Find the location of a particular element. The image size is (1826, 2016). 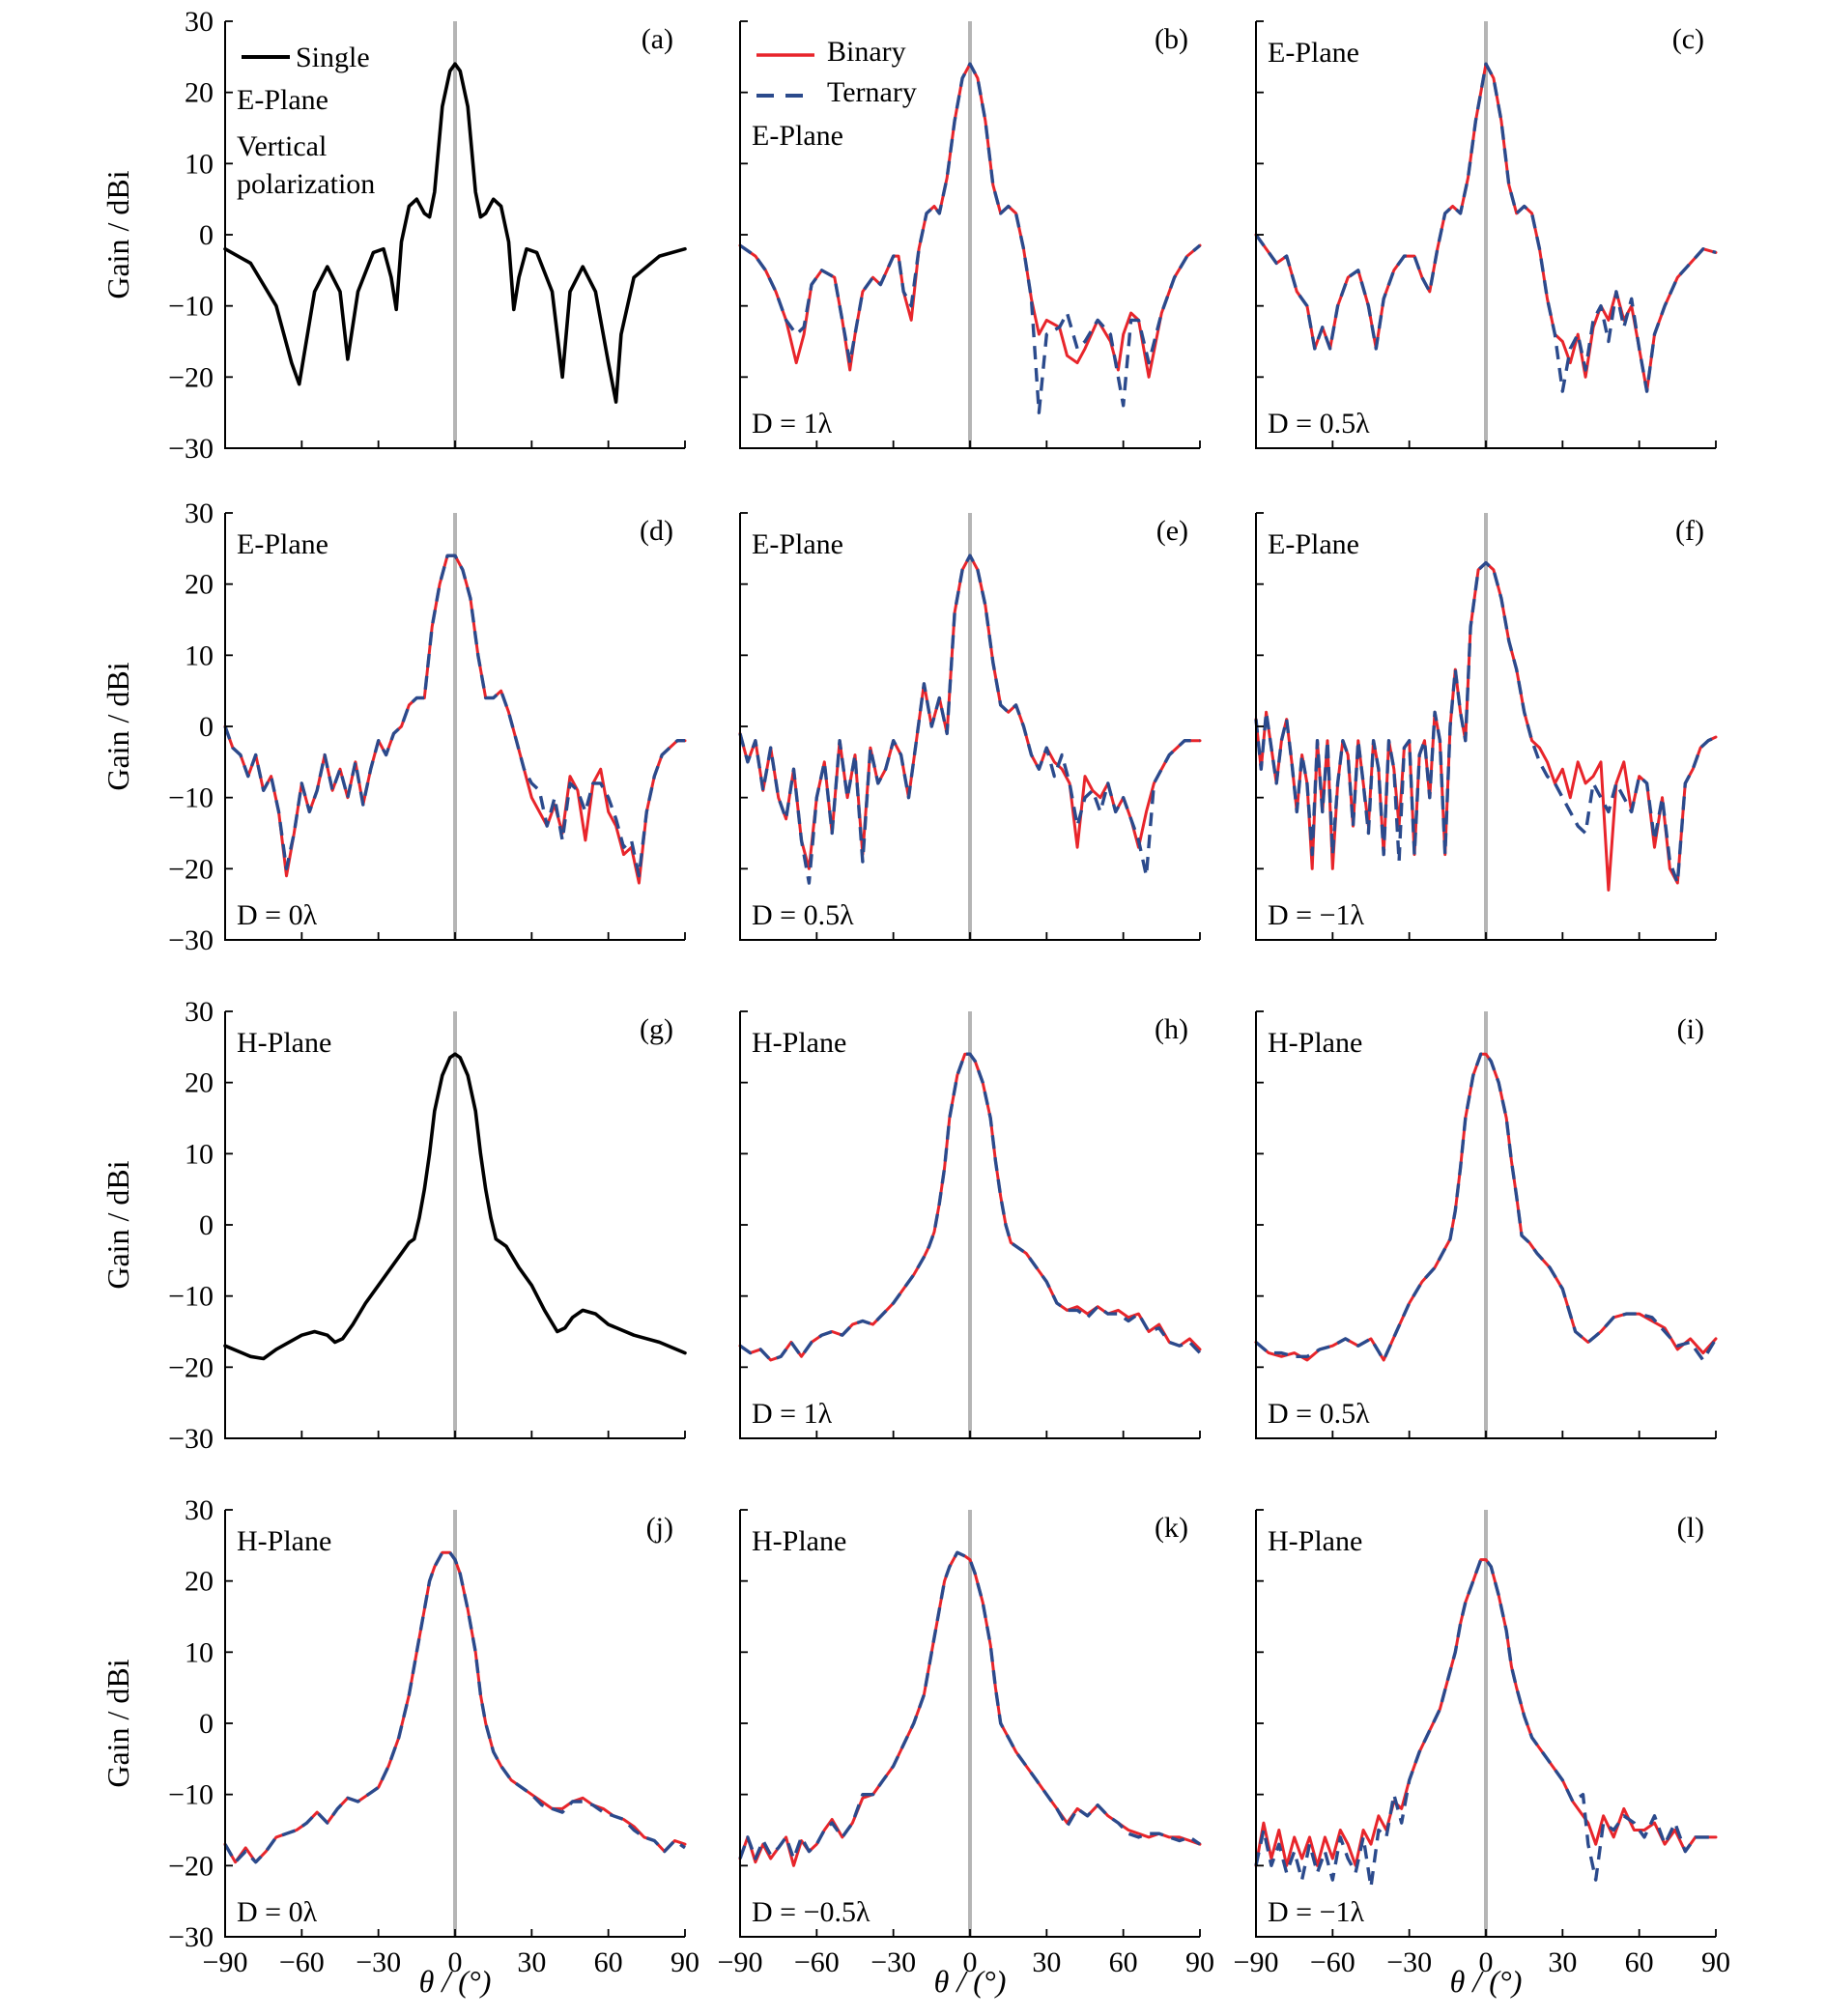

panel-f: (f) E-Plane D = −1λ is located at coordinates (1486, 726).